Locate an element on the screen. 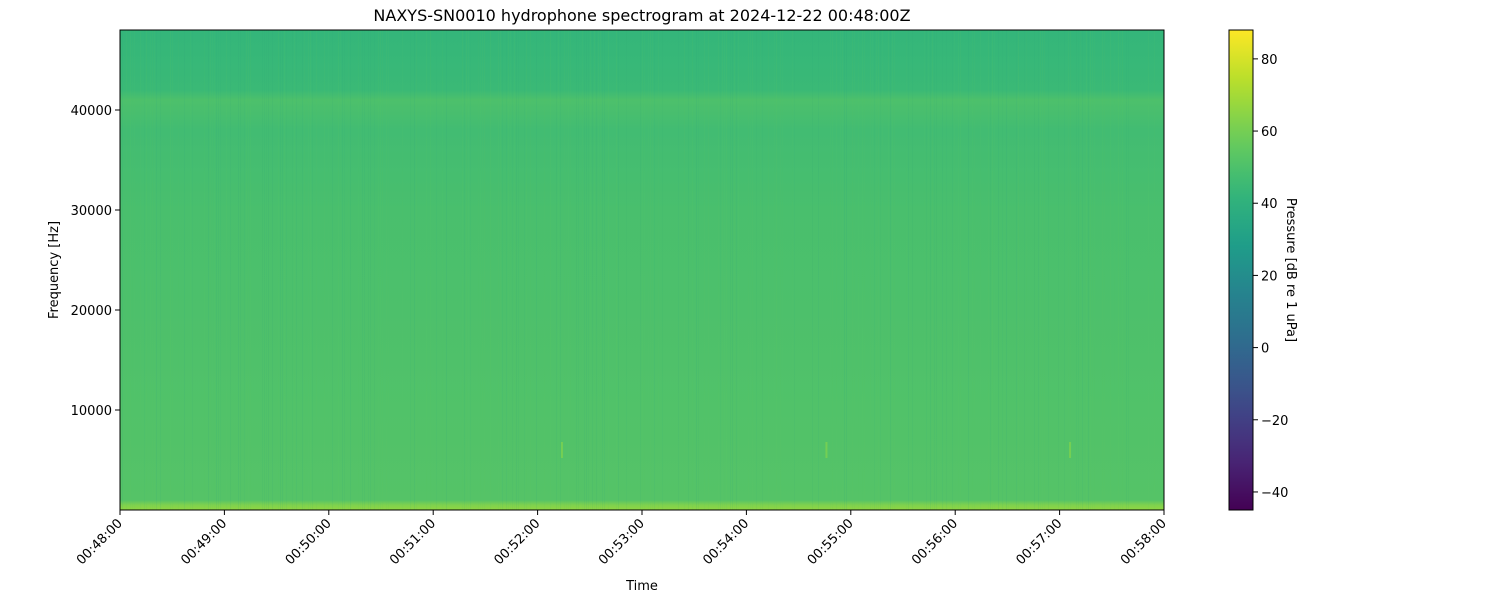 The image size is (1500, 600). x-tick-label: 00:52:00 is located at coordinates (518, 542).